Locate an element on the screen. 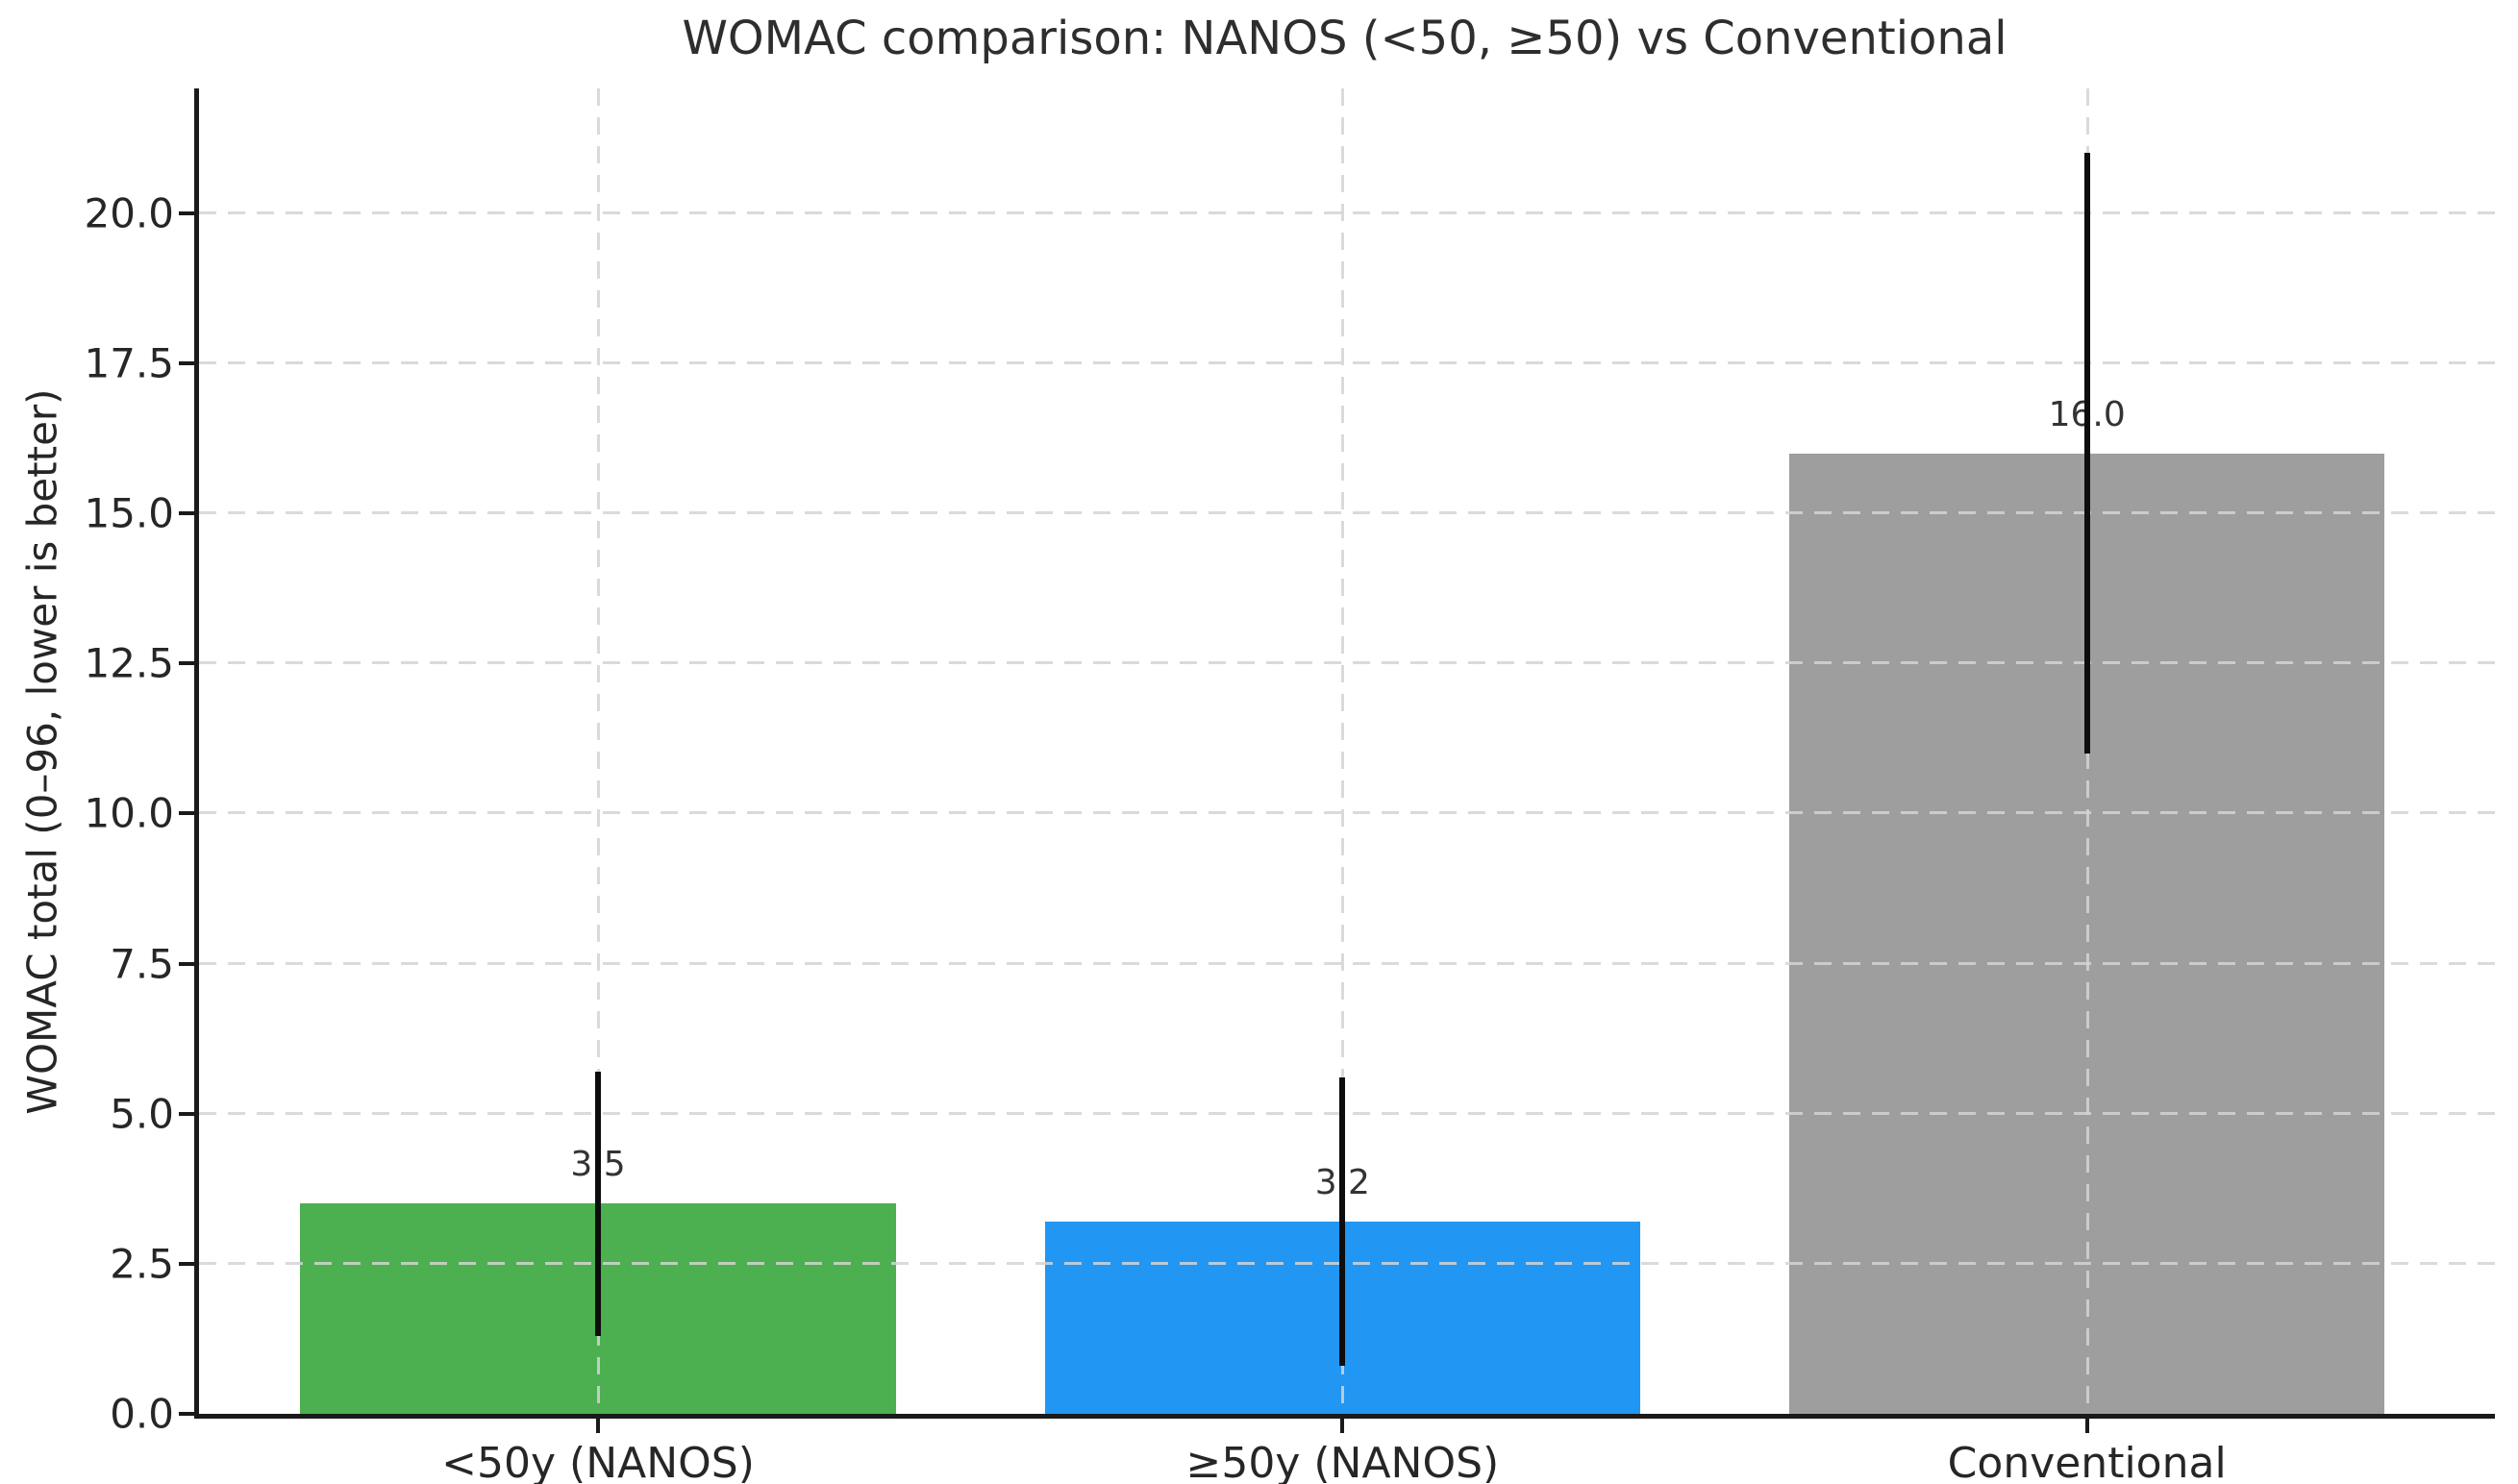  y-tick-label: 5.0 is located at coordinates (142, 1114).